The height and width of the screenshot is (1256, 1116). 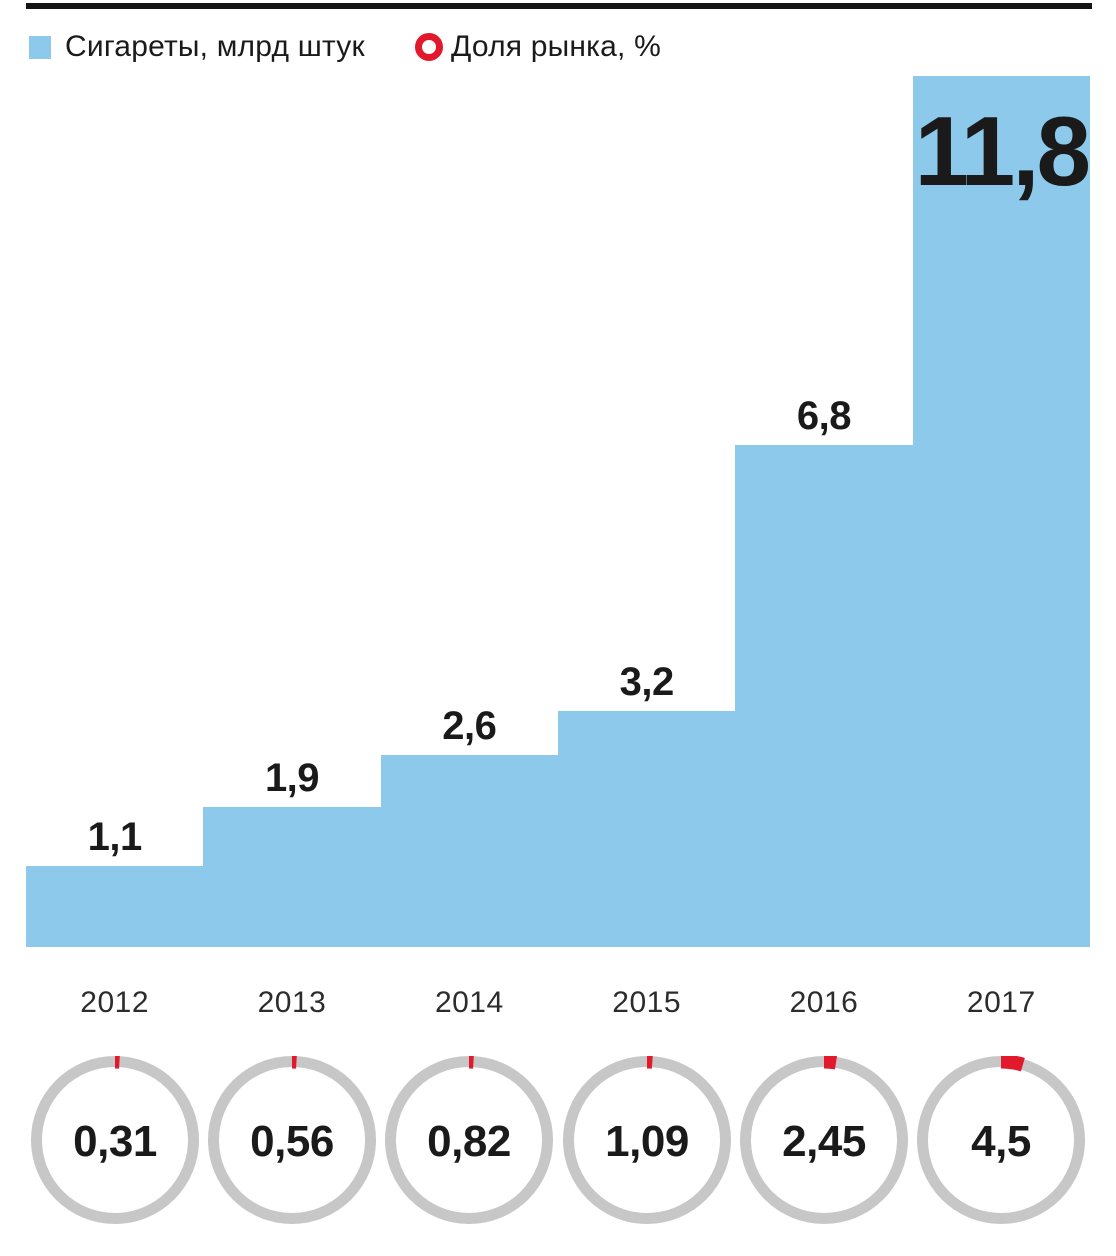 What do you see at coordinates (215, 46) in the screenshot?
I see `legend-label-cigarettes: Сигареты, млрд штук` at bounding box center [215, 46].